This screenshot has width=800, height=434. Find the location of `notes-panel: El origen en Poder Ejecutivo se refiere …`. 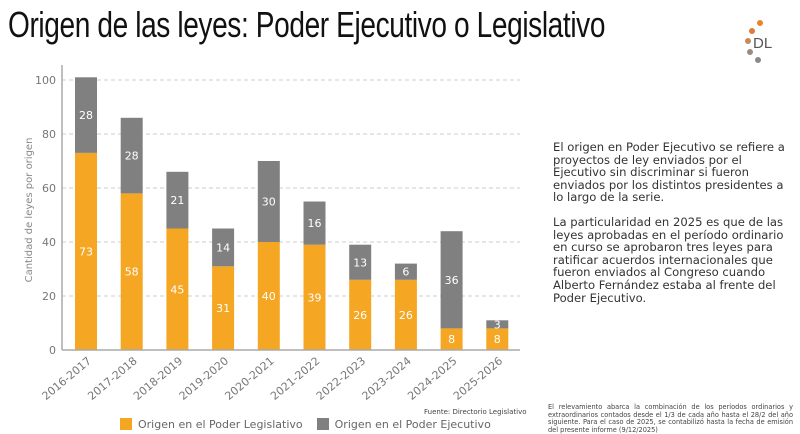

notes-panel: El origen en Poder Ejecutivo se refiere … is located at coordinates (673, 228).